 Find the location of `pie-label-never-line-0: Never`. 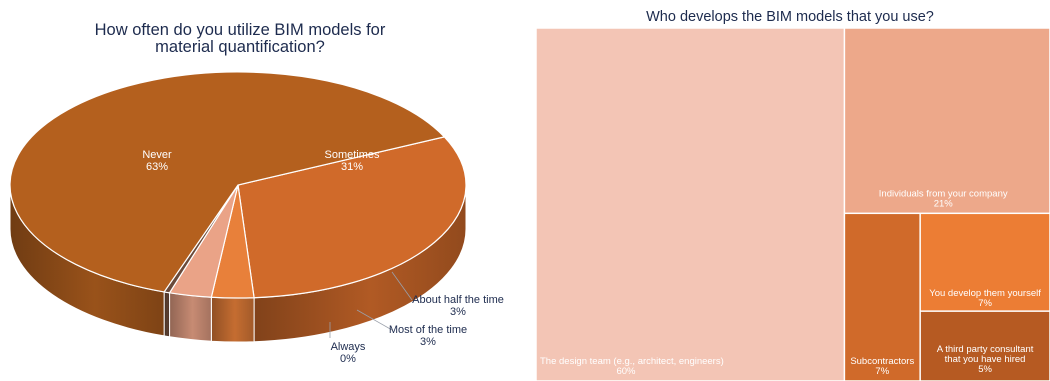

pie-label-never-line-0: Never is located at coordinates (157, 155).